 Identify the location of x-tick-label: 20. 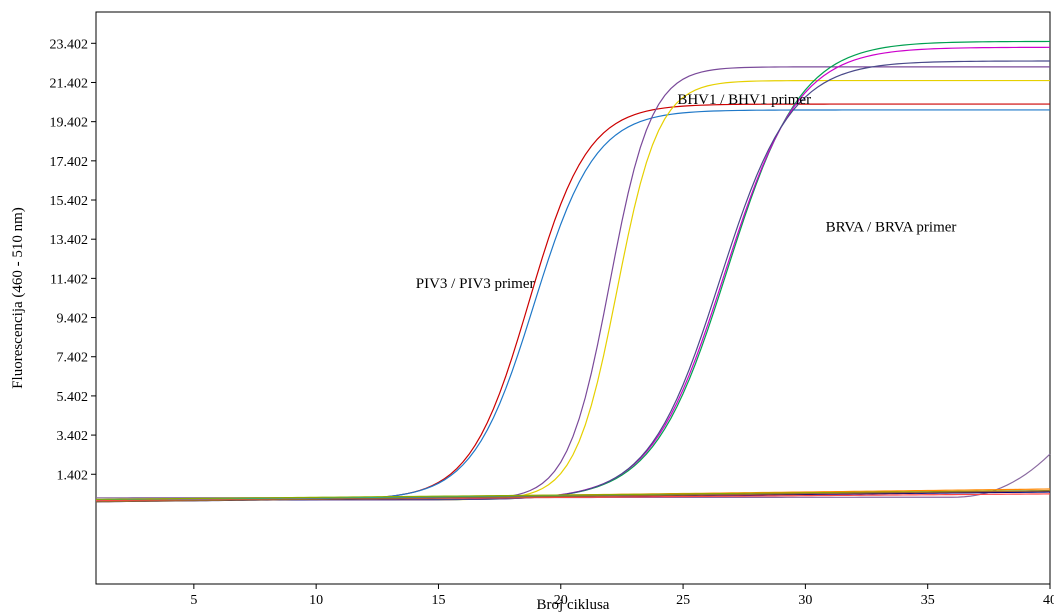
(561, 600).